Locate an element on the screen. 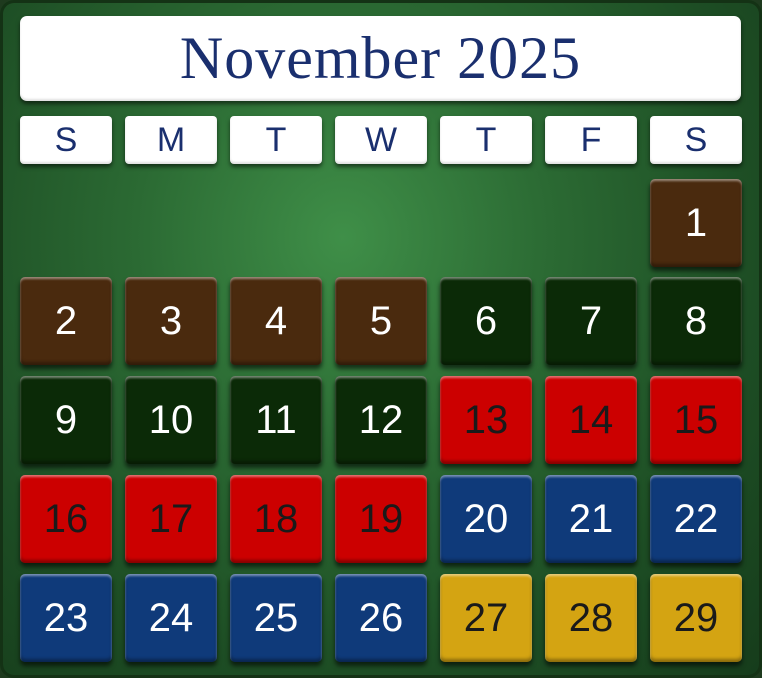 The width and height of the screenshot is (762, 678). day-cell-5: 5 is located at coordinates (381, 321).